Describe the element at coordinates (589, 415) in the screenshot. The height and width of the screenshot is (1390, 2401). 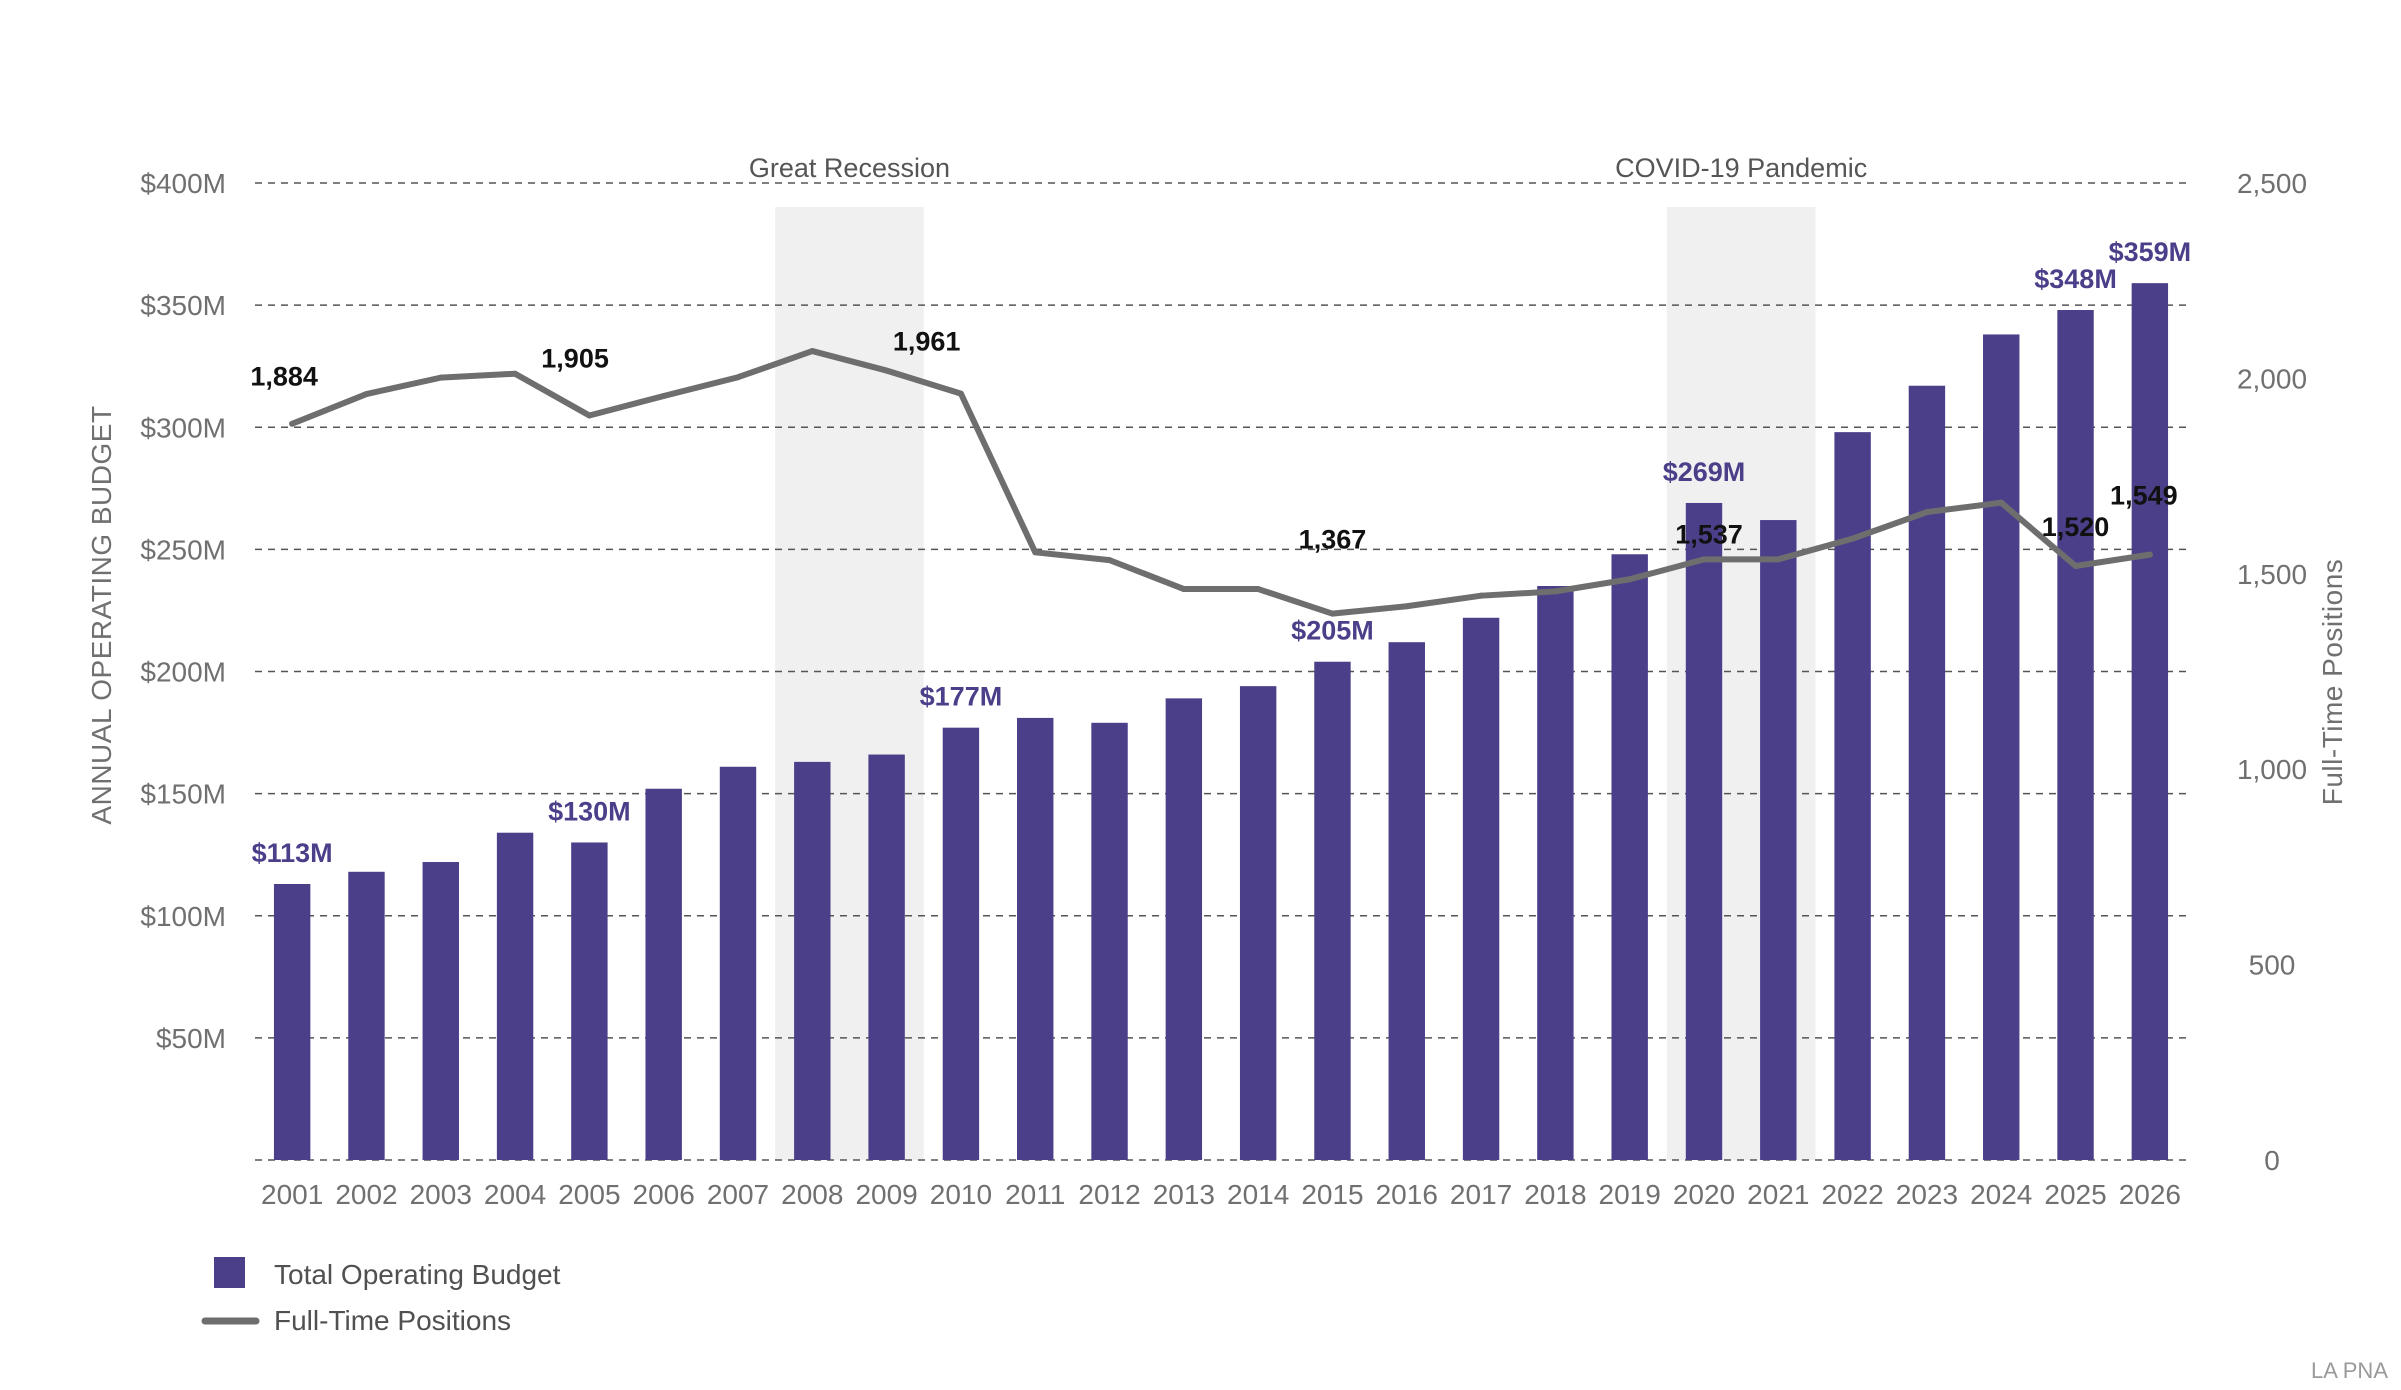
I see `positions-point-2005` at that location.